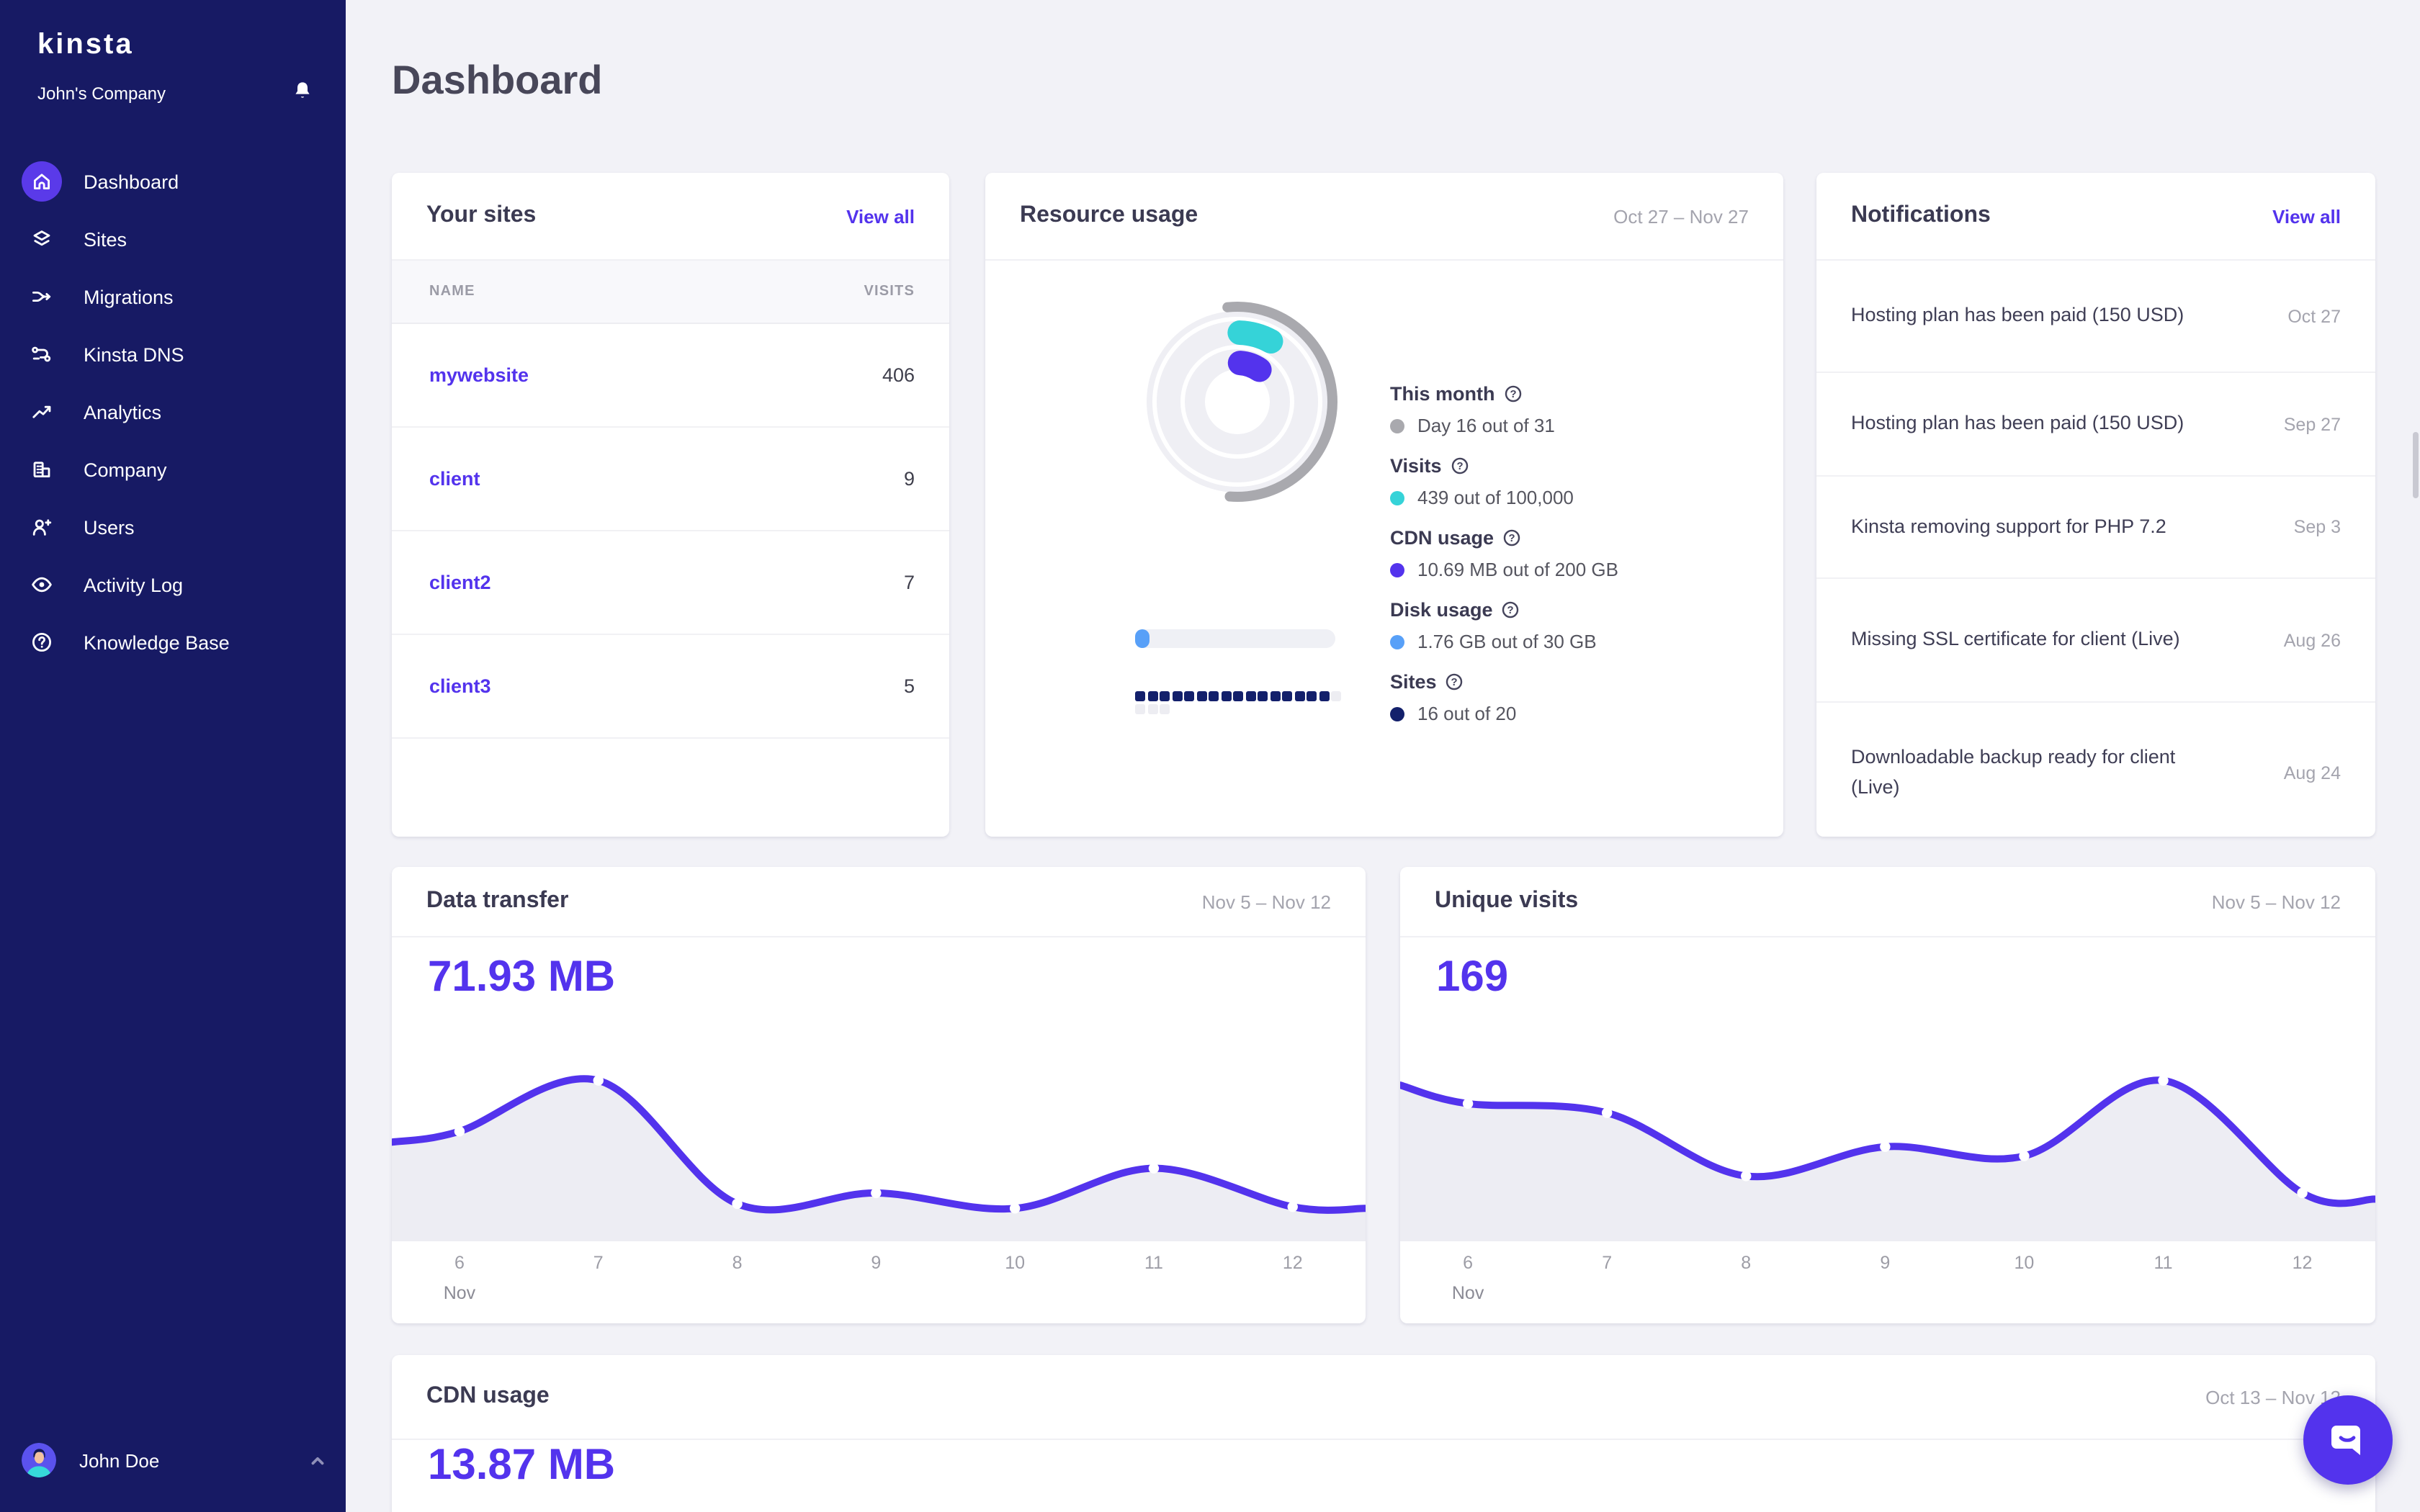 This screenshot has width=2420, height=1512. I want to click on legend-value-text: 1.76 GB out of 30 GB, so click(1507, 641).